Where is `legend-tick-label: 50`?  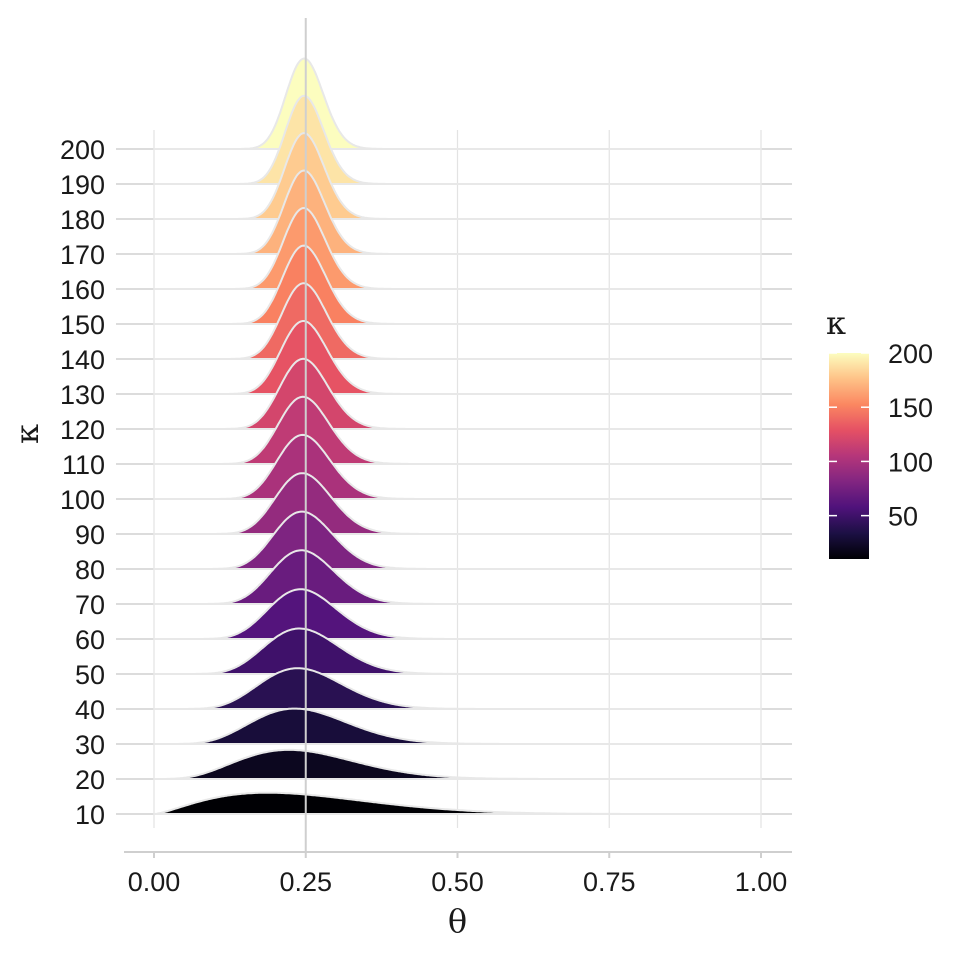
legend-tick-label: 50 is located at coordinates (903, 517).